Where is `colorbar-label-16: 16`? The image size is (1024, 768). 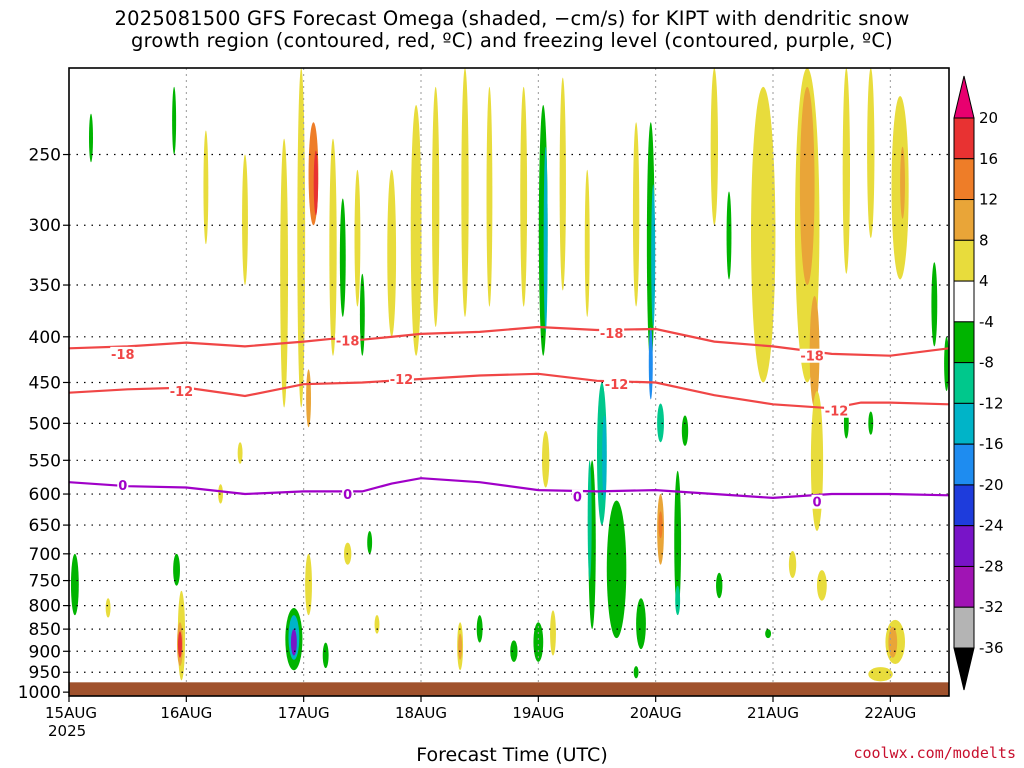
colorbar-label-16: 16 is located at coordinates (988, 159).